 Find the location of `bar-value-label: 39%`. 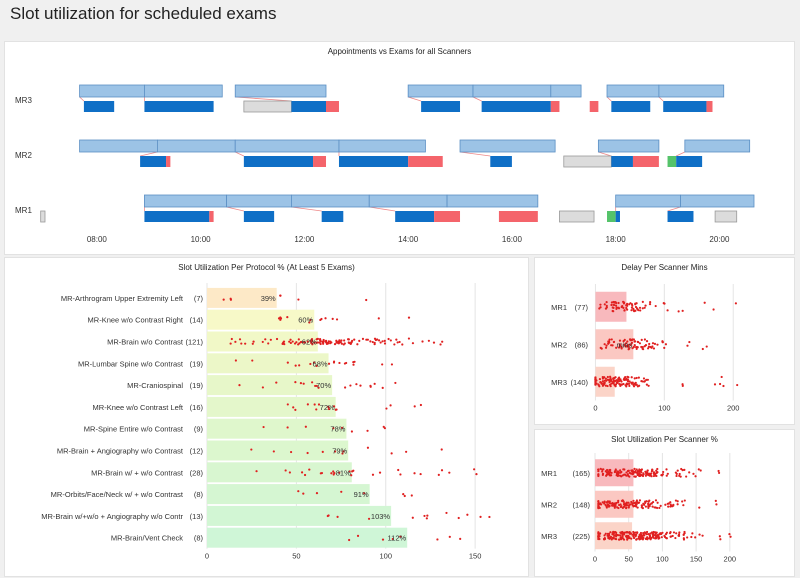

bar-value-label: 39% is located at coordinates (268, 298).